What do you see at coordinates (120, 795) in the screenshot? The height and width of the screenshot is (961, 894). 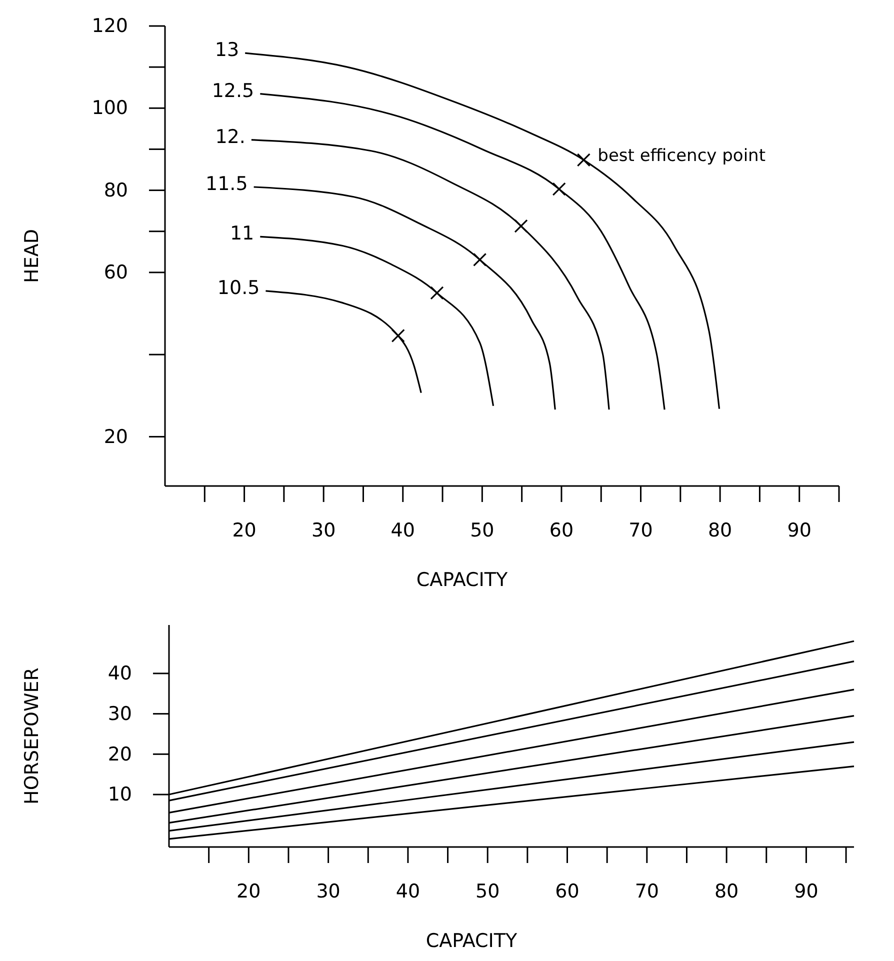 I see `y-tick-label: 10` at bounding box center [120, 795].